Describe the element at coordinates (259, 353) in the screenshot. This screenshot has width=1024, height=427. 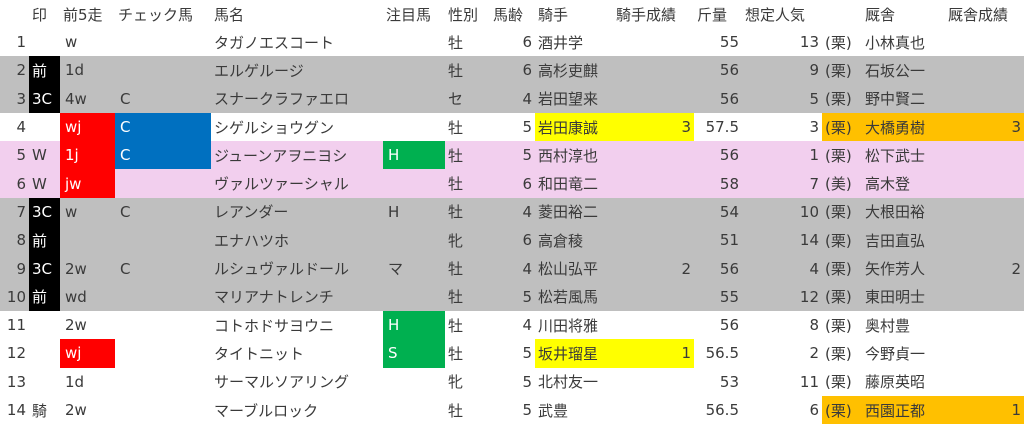
I see `horse-name: タイトニット` at that location.